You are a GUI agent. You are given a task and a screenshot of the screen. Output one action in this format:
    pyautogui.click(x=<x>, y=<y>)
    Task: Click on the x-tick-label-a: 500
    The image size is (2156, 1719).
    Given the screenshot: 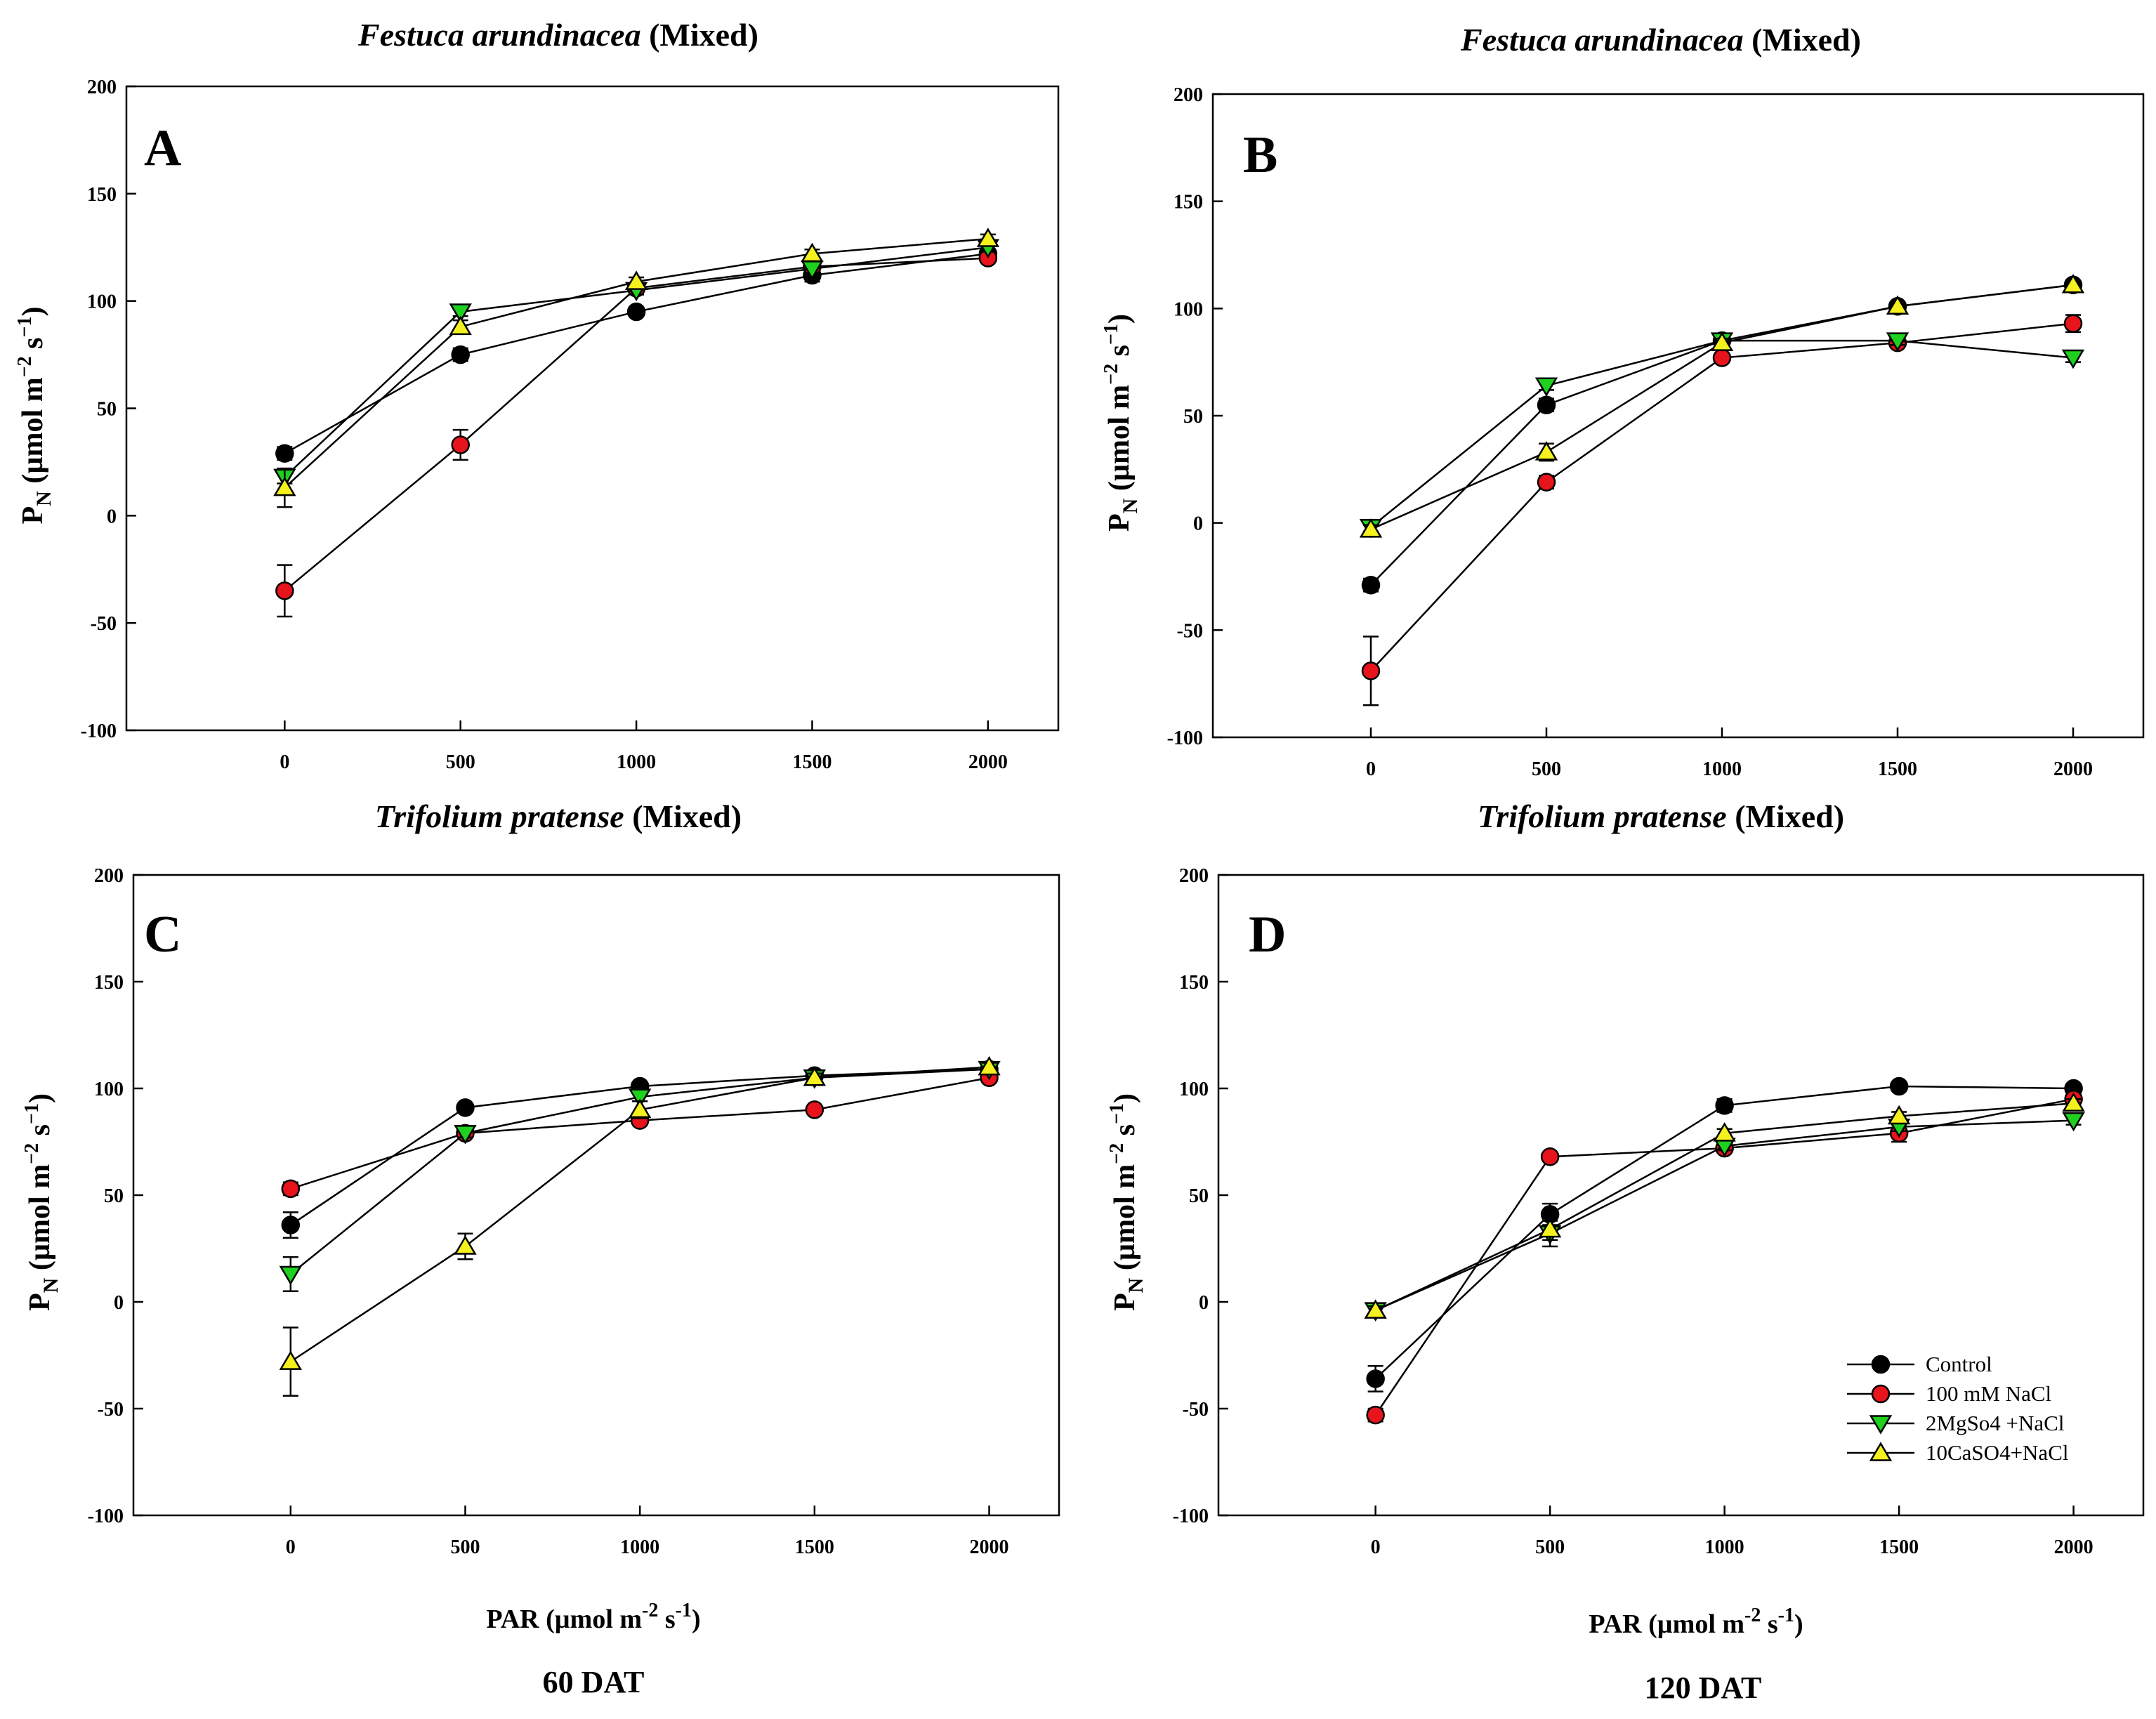 What is the action you would take?
    pyautogui.click(x=460, y=762)
    